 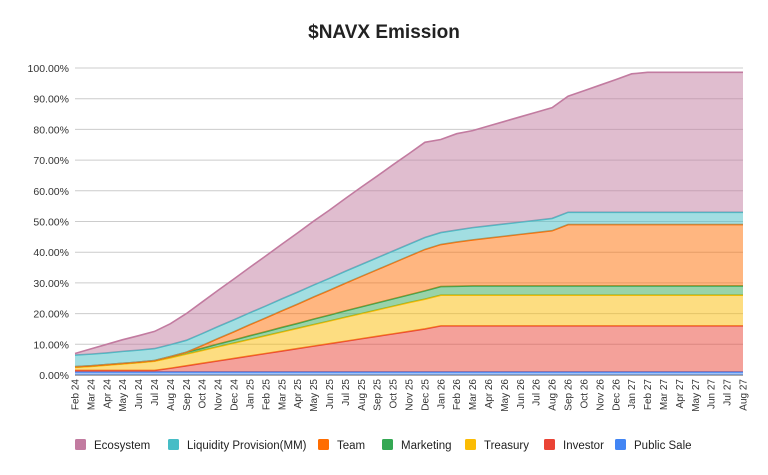 What do you see at coordinates (51, 192) in the screenshot?
I see `y-tick-label: 60.00%` at bounding box center [51, 192].